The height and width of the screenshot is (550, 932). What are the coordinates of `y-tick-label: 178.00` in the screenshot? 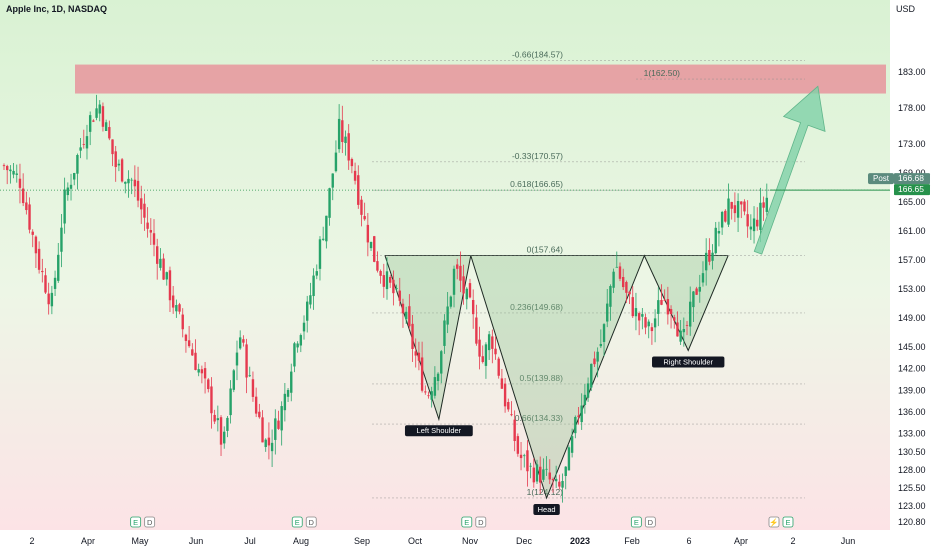 It's located at (912, 108).